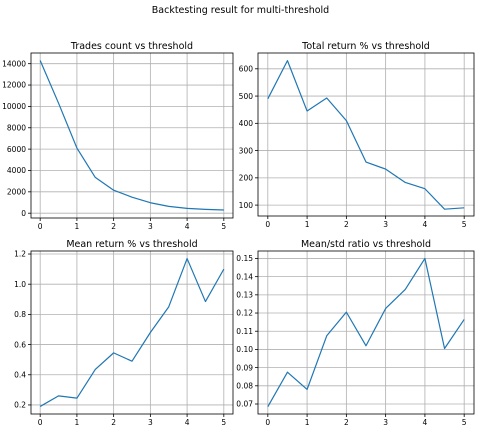 The width and height of the screenshot is (481, 431). Describe the element at coordinates (244, 386) in the screenshot. I see `mean-std-ratio-ytick-label: 0.08` at that location.